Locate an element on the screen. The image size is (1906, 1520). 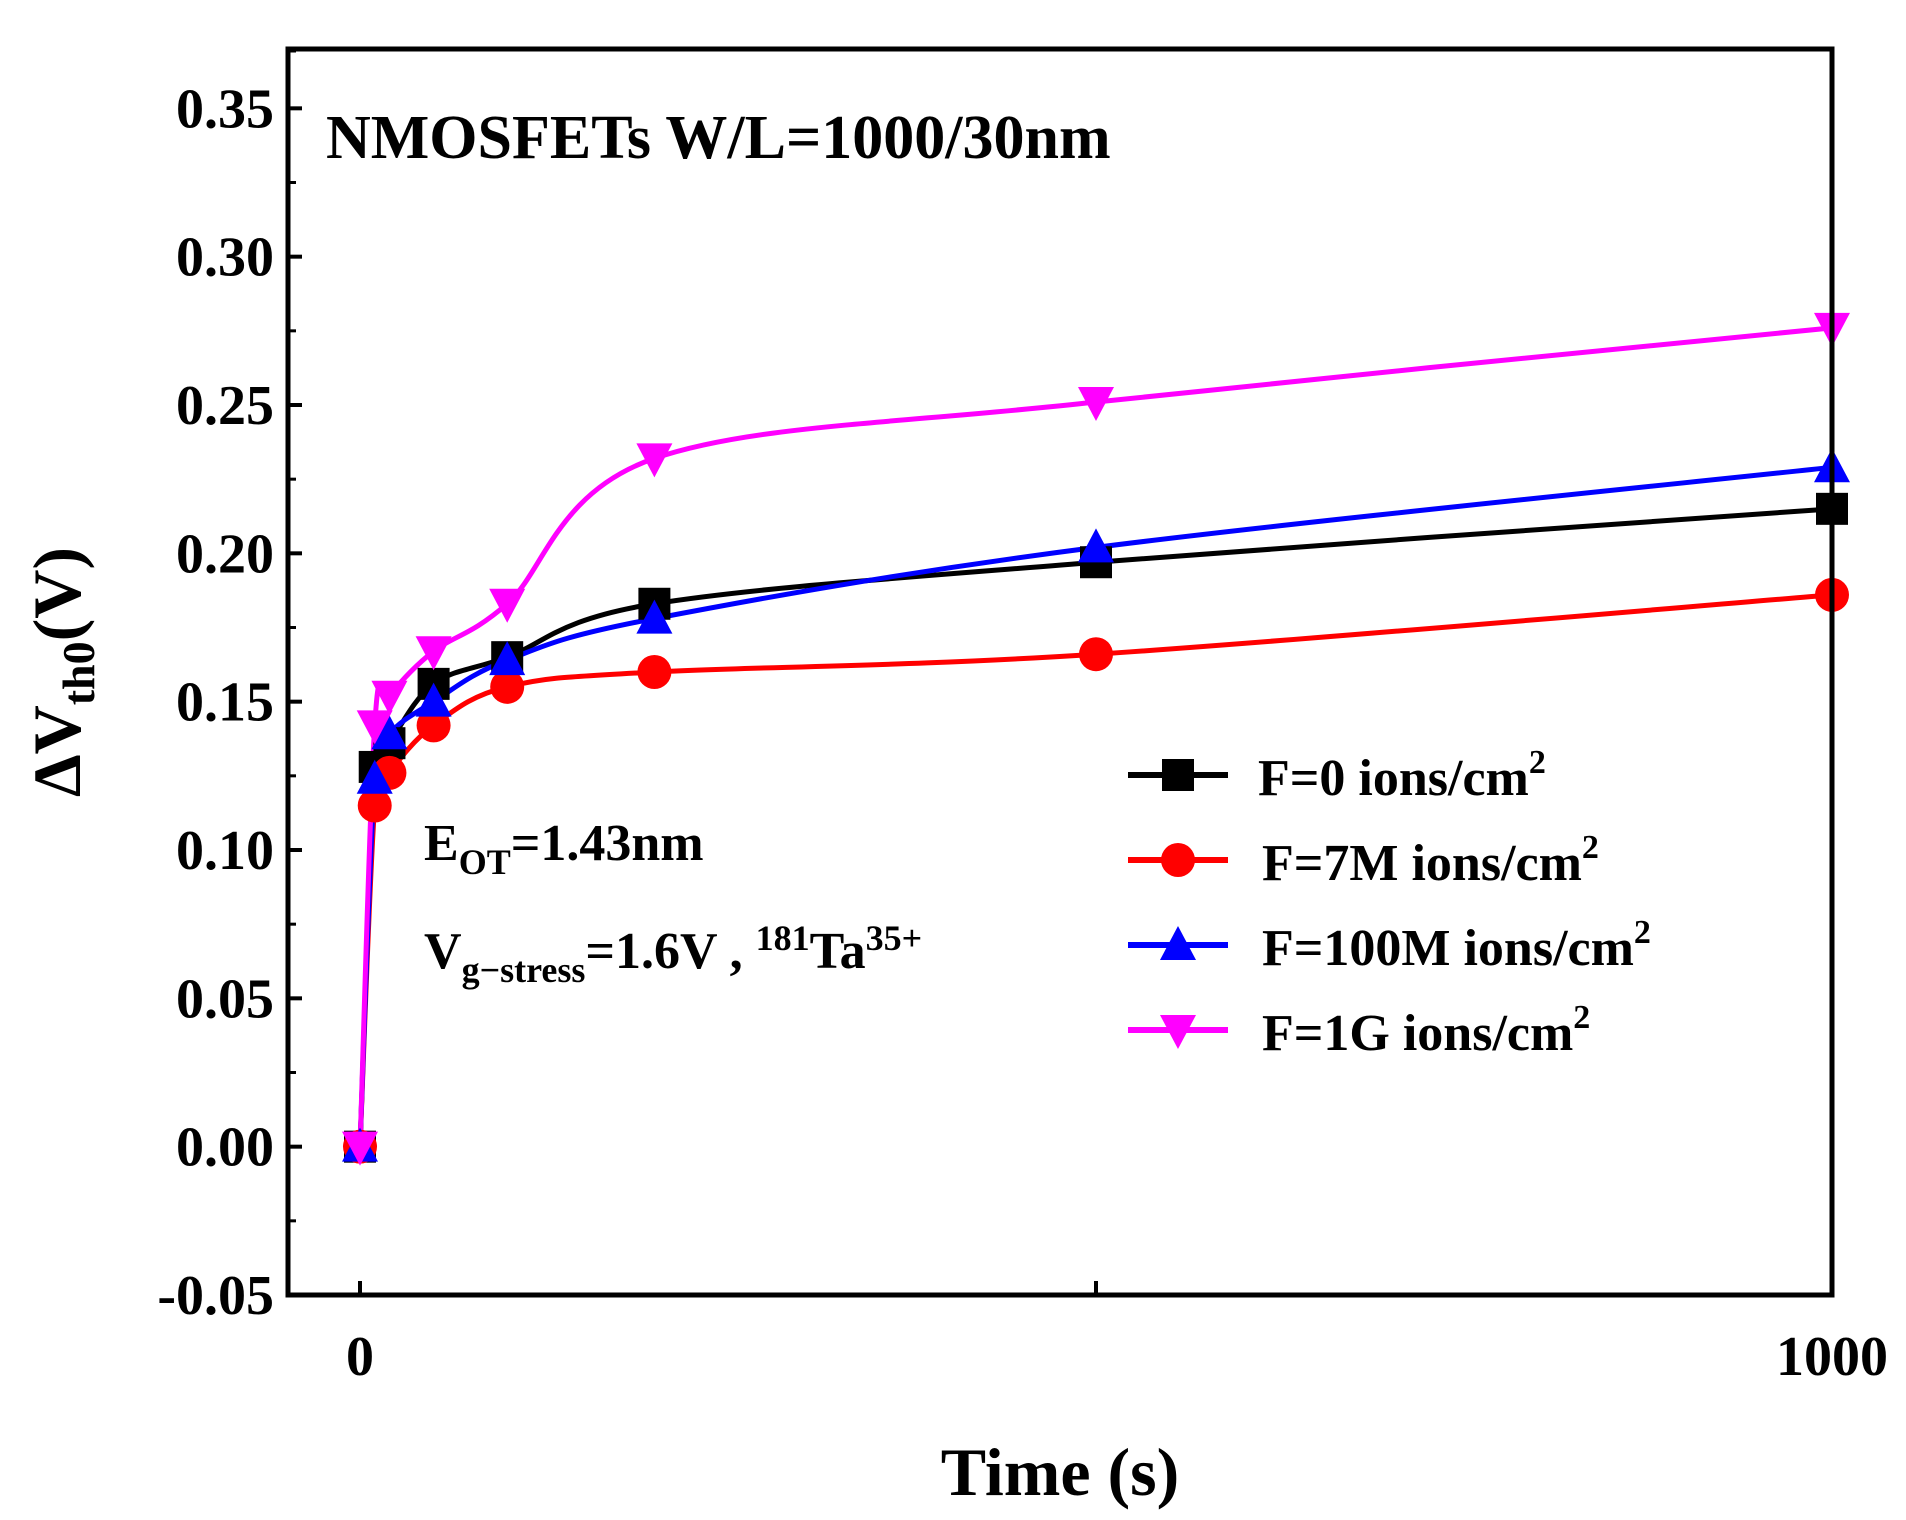
y-tick-label: -0.05 is located at coordinates (215, 1296).